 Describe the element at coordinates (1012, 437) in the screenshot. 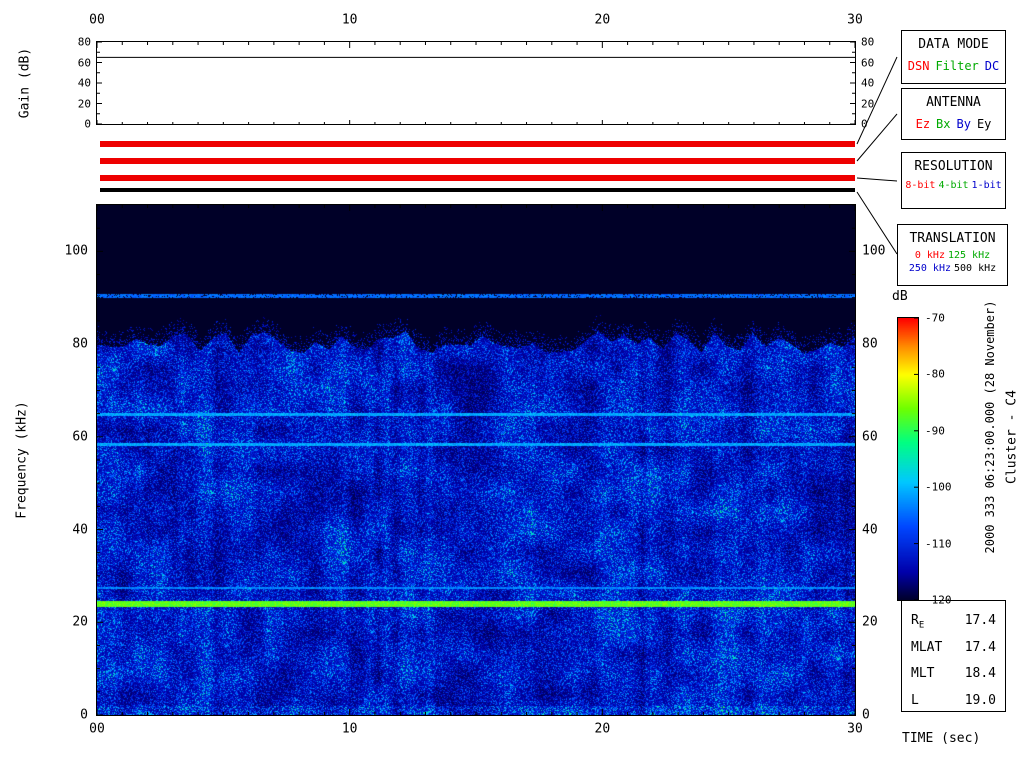

I see `spacecraft-label: Cluster - C4` at that location.